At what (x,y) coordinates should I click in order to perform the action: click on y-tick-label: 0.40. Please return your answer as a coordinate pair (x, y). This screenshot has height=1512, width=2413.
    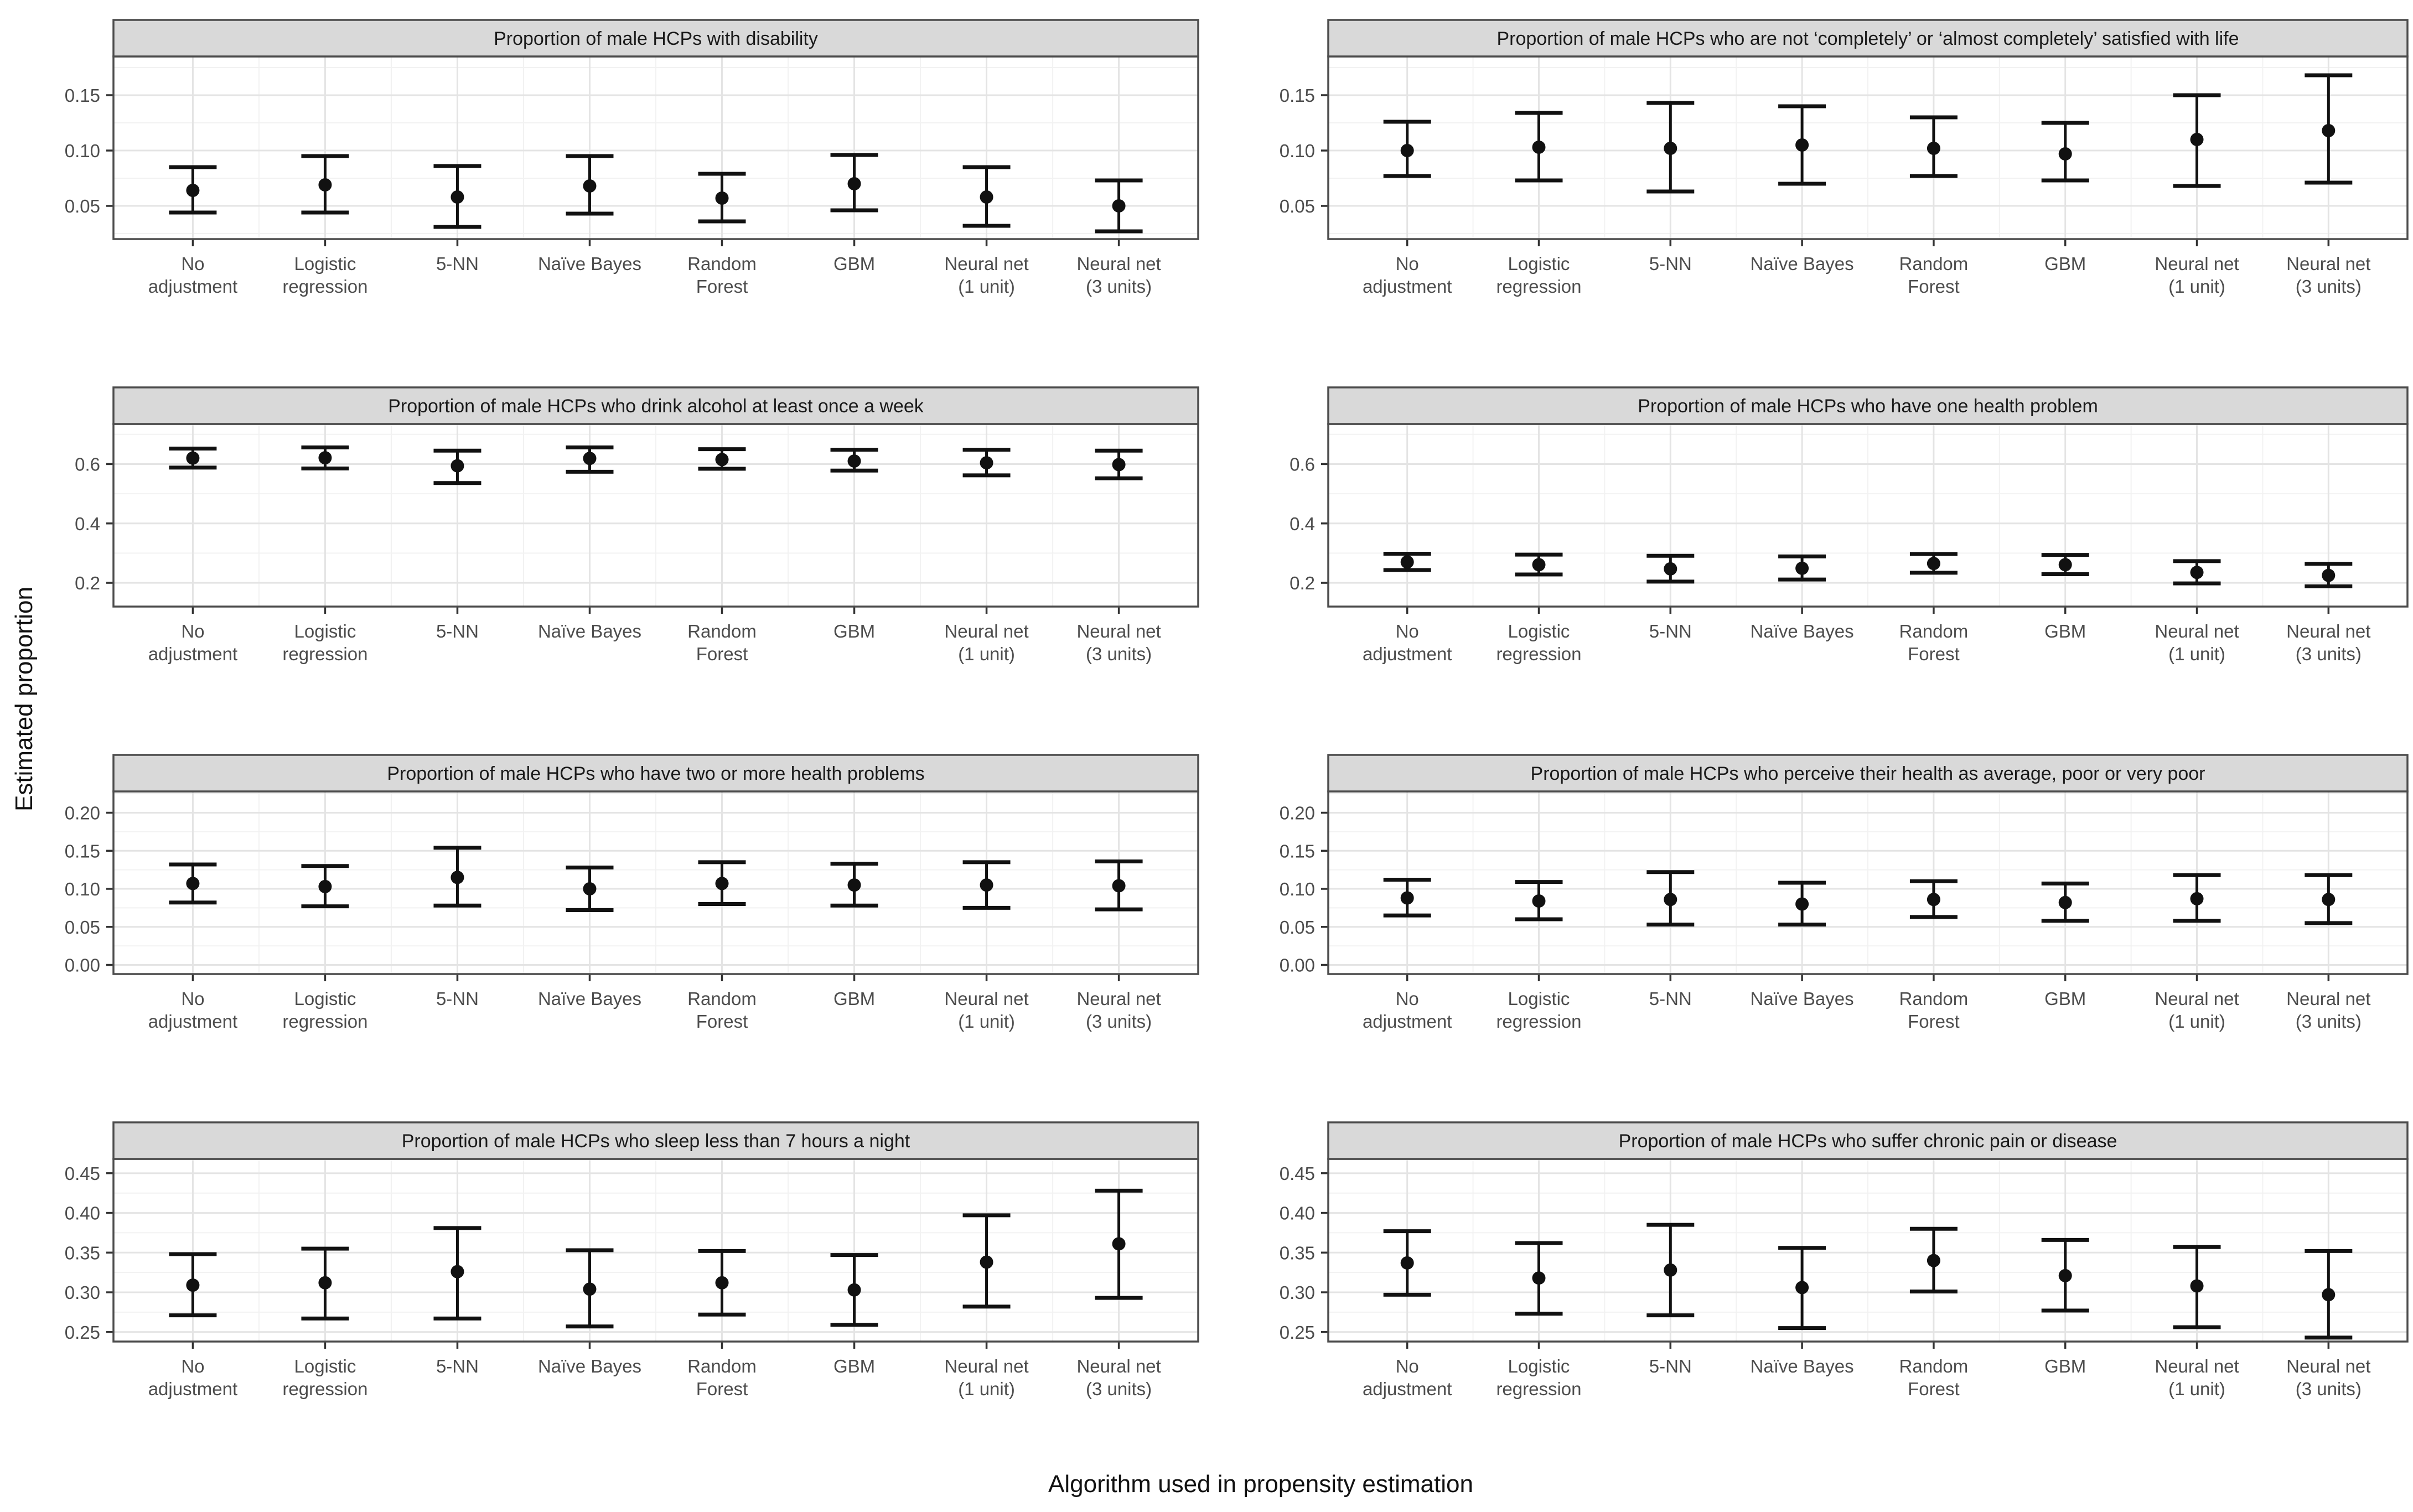
    Looking at the image, I should click on (83, 1213).